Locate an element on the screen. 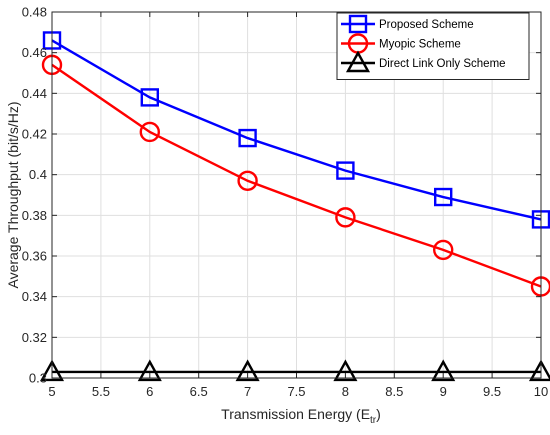 The width and height of the screenshot is (550, 435). x-tick-label: 6.5 is located at coordinates (199, 391).